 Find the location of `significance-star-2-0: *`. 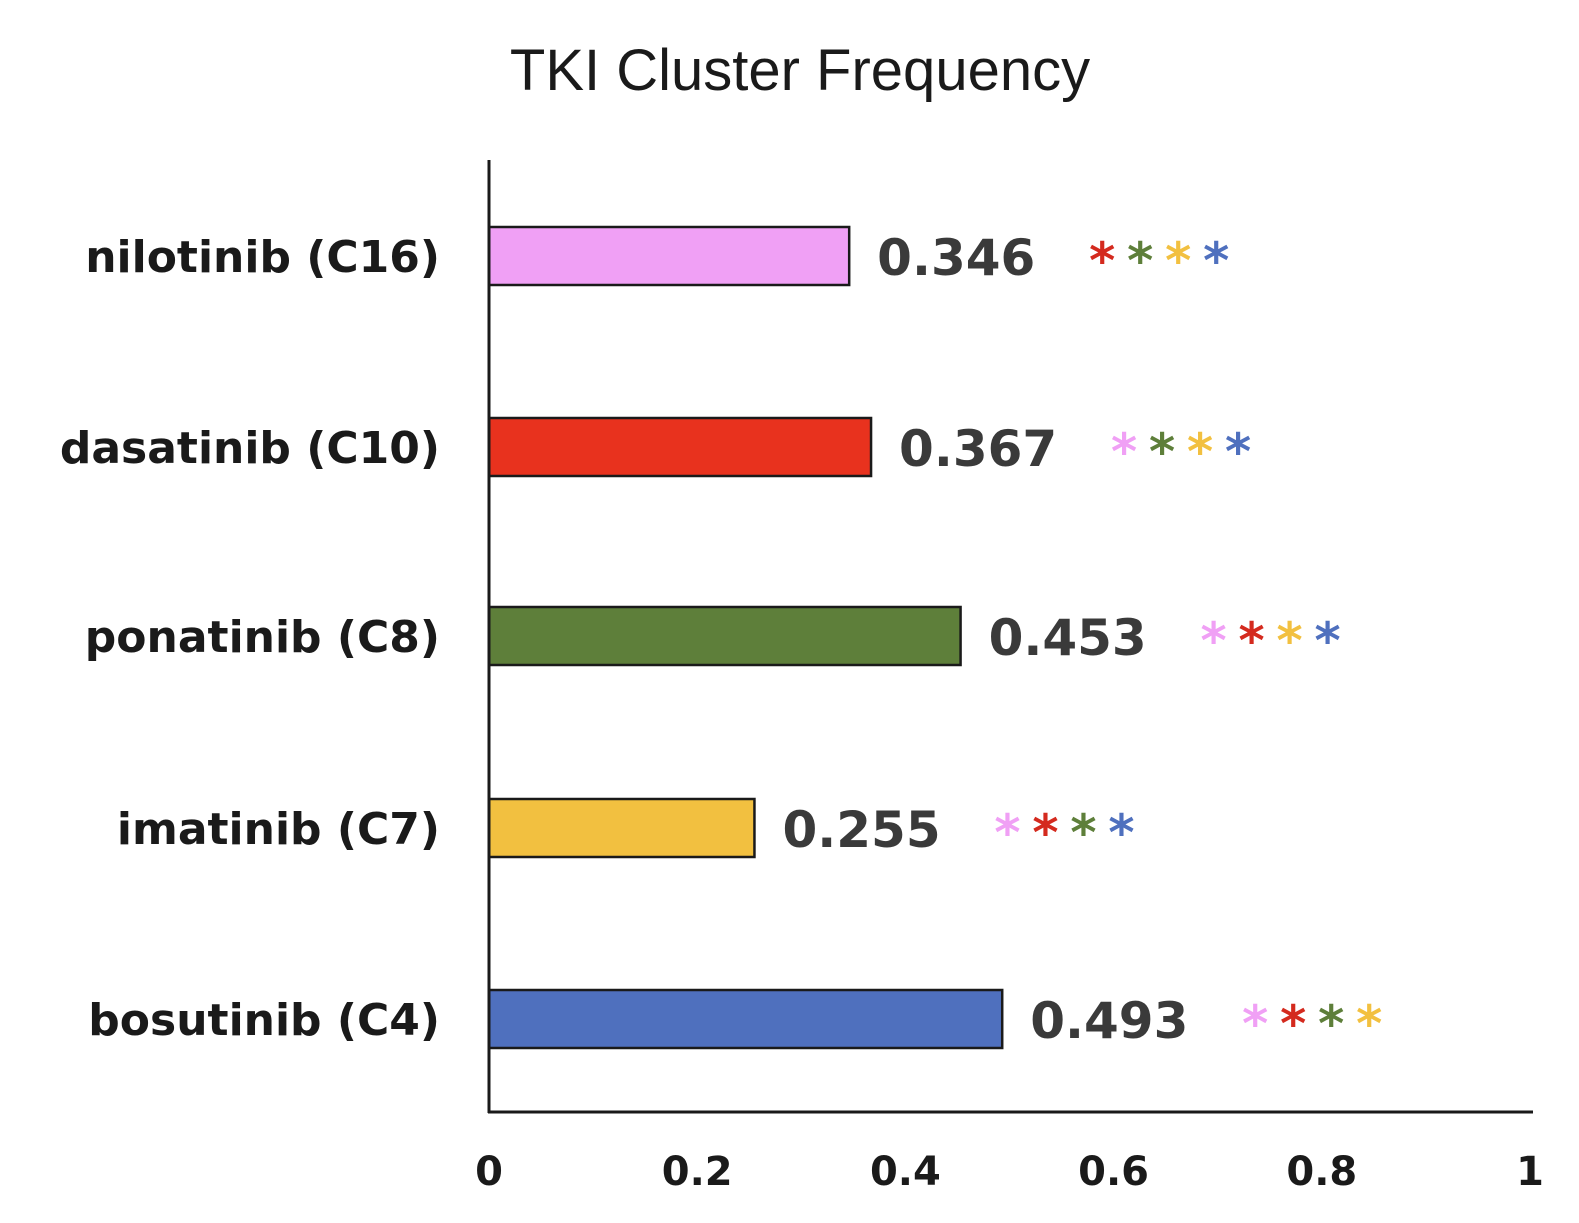

significance-star-2-0: * is located at coordinates (1213, 641).